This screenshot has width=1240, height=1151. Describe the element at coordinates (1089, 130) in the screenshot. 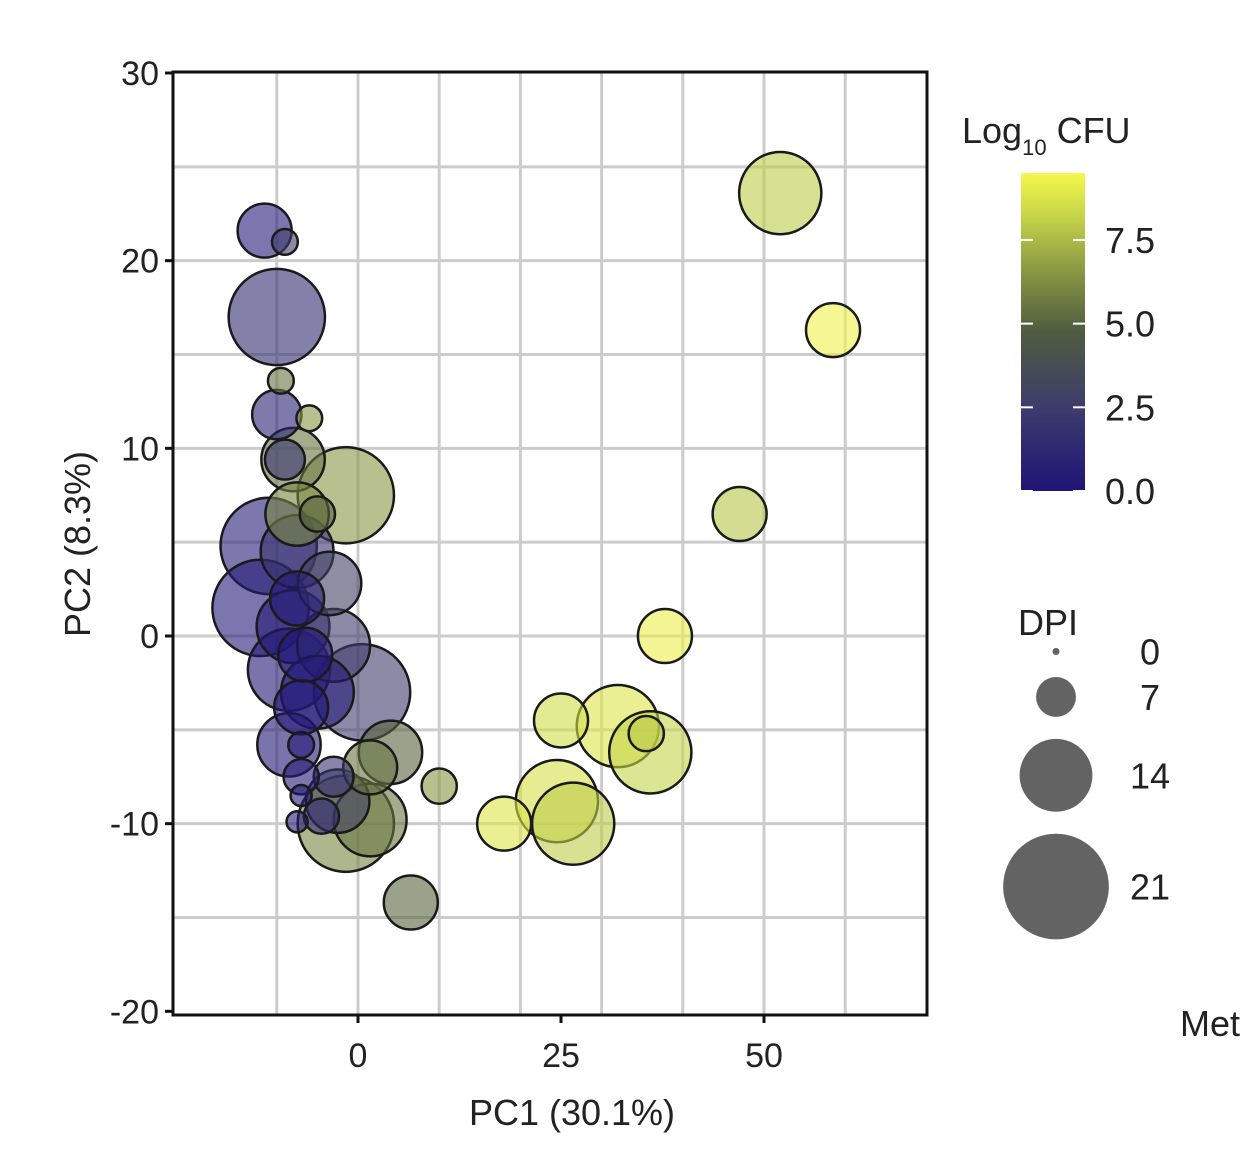

I see `color-legend-title-suffix: CFU` at that location.